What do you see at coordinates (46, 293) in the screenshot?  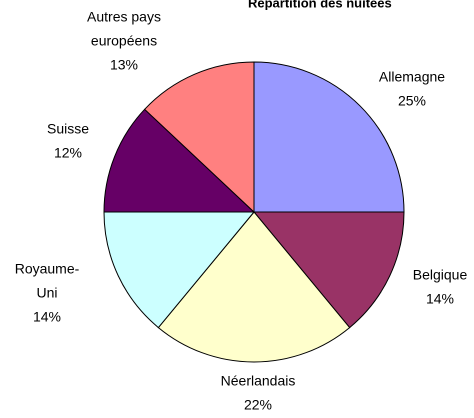 I see `slice-label: Uni` at bounding box center [46, 293].